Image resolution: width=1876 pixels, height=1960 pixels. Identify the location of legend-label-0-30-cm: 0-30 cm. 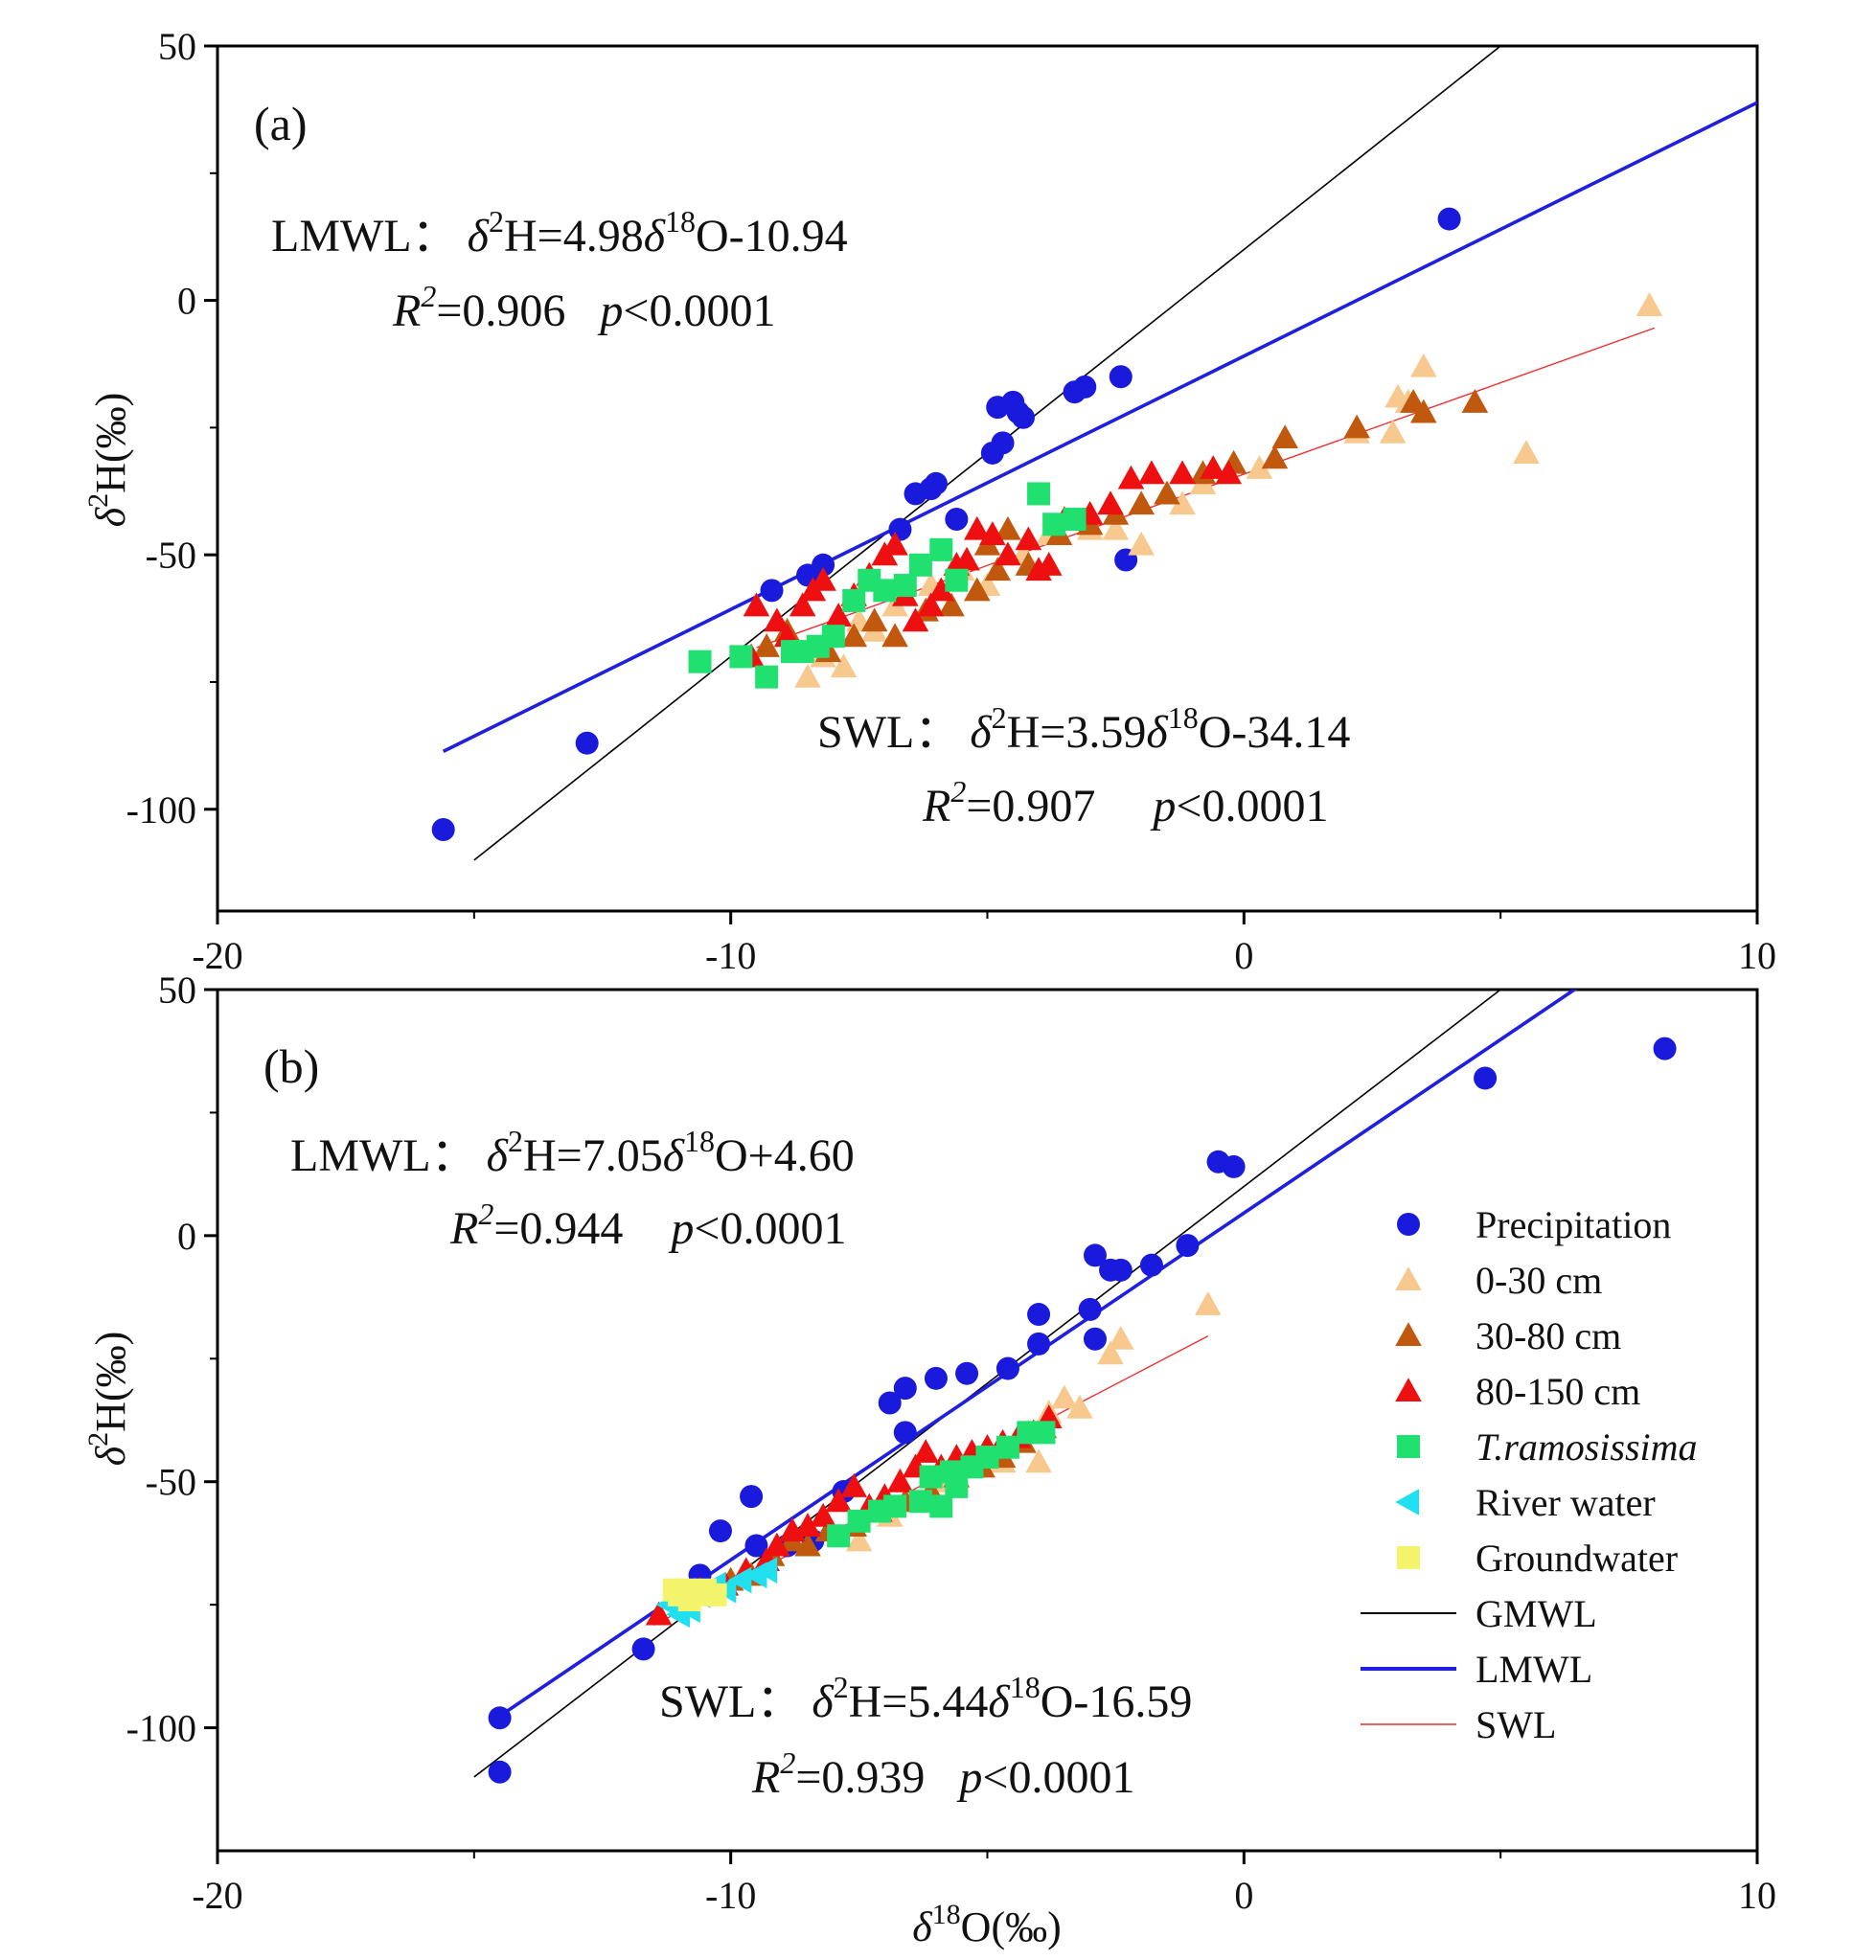
(1539, 1280).